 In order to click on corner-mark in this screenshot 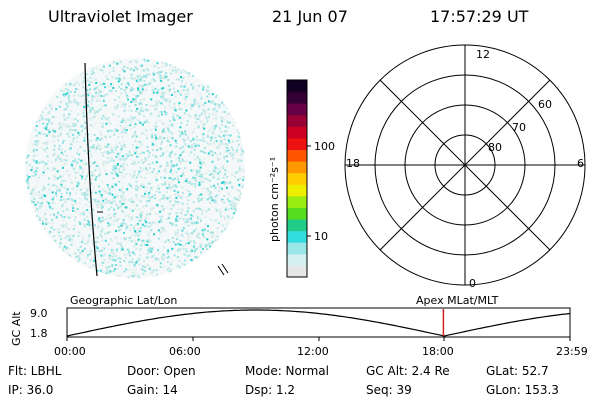, I will do `click(223, 269)`.